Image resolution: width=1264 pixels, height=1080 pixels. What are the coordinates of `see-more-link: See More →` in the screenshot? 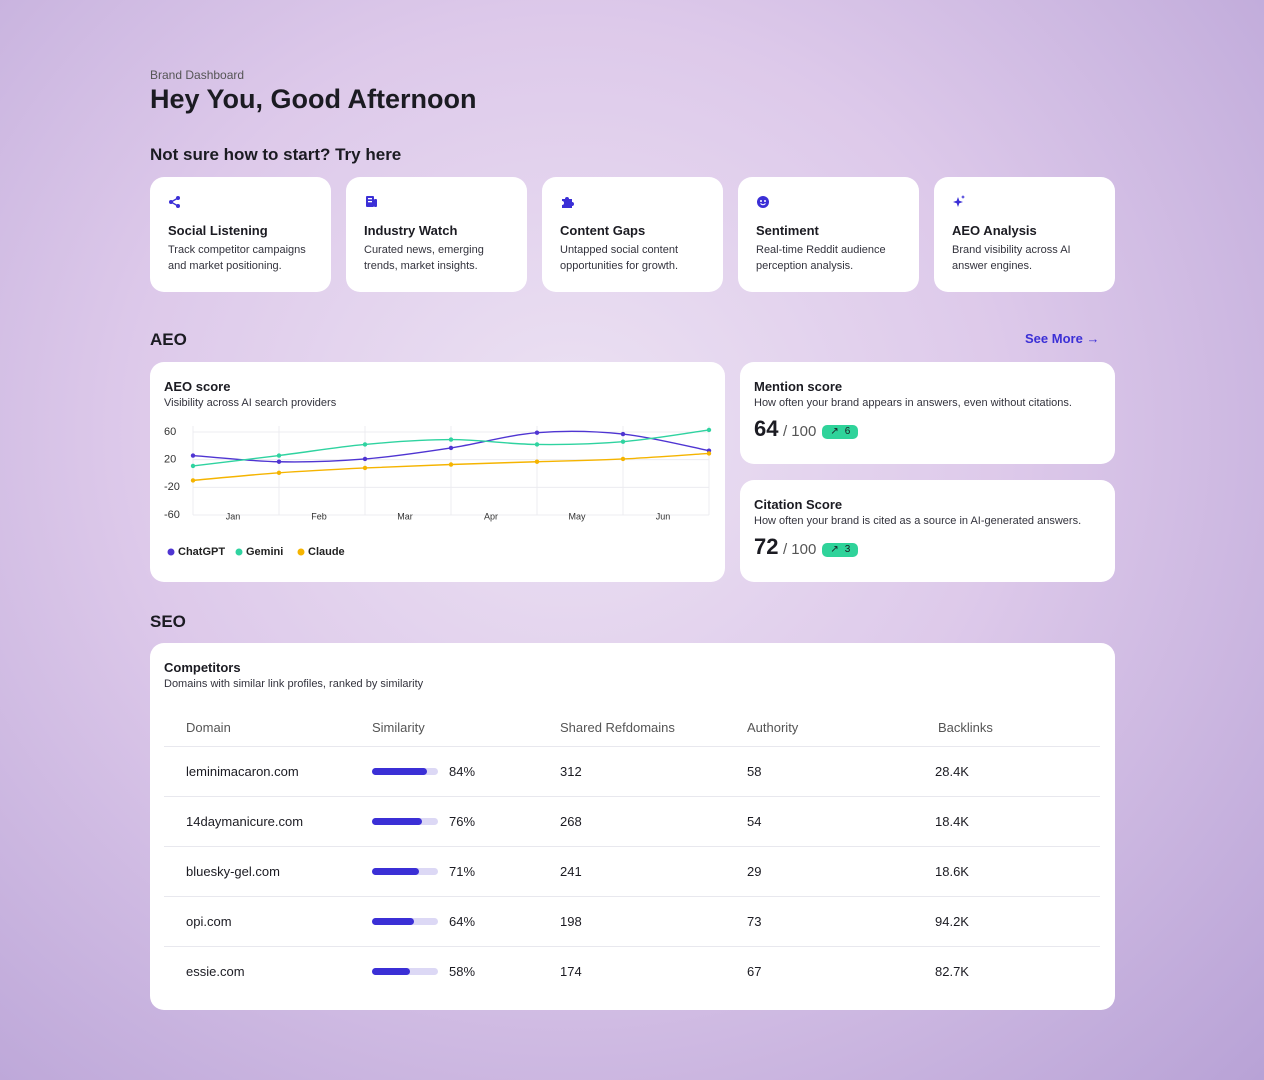 It's located at (1062, 338).